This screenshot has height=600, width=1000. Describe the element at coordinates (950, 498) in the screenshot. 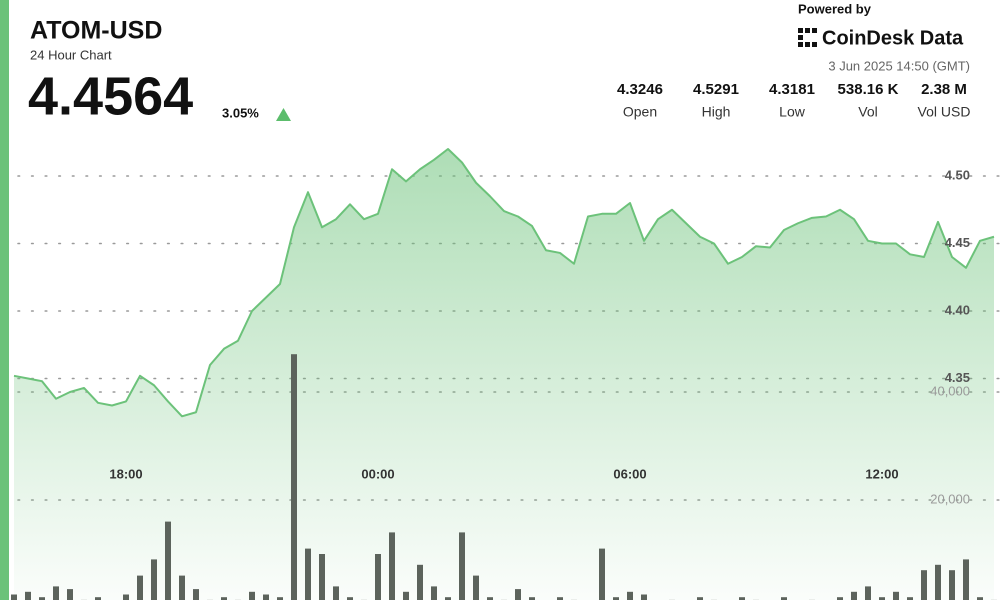

I see `y2-tick-label: 20,000` at that location.